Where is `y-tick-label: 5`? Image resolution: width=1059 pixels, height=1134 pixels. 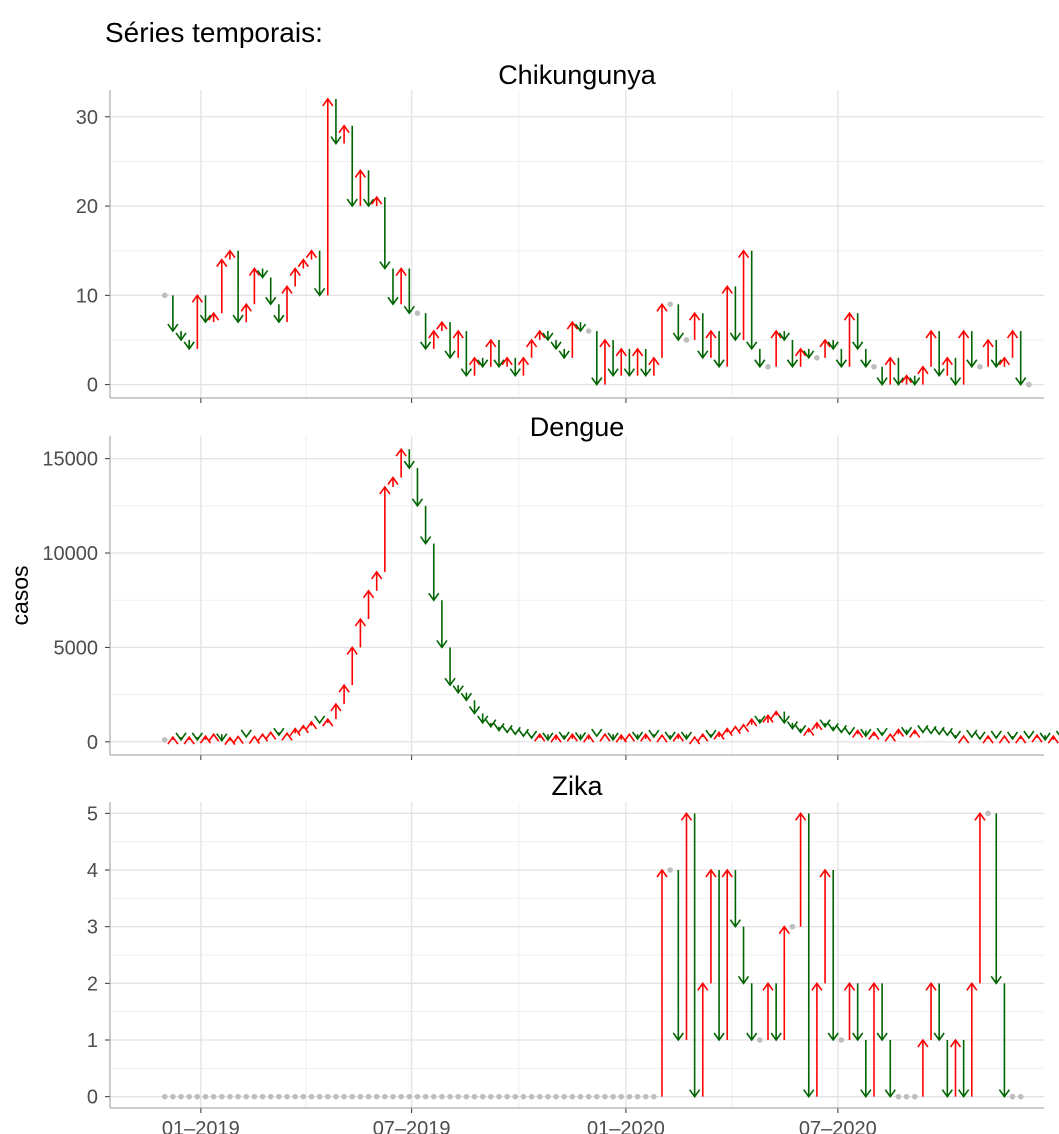
y-tick-label: 5 is located at coordinates (92, 814).